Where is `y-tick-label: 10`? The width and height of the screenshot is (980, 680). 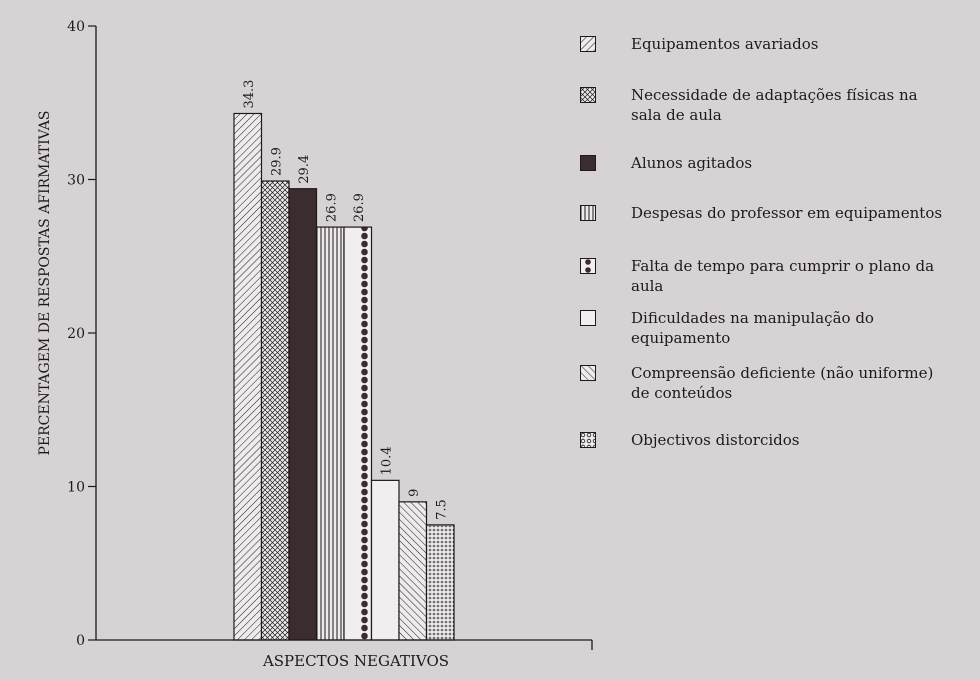
y-tick-label: 10 is located at coordinates (76, 488).